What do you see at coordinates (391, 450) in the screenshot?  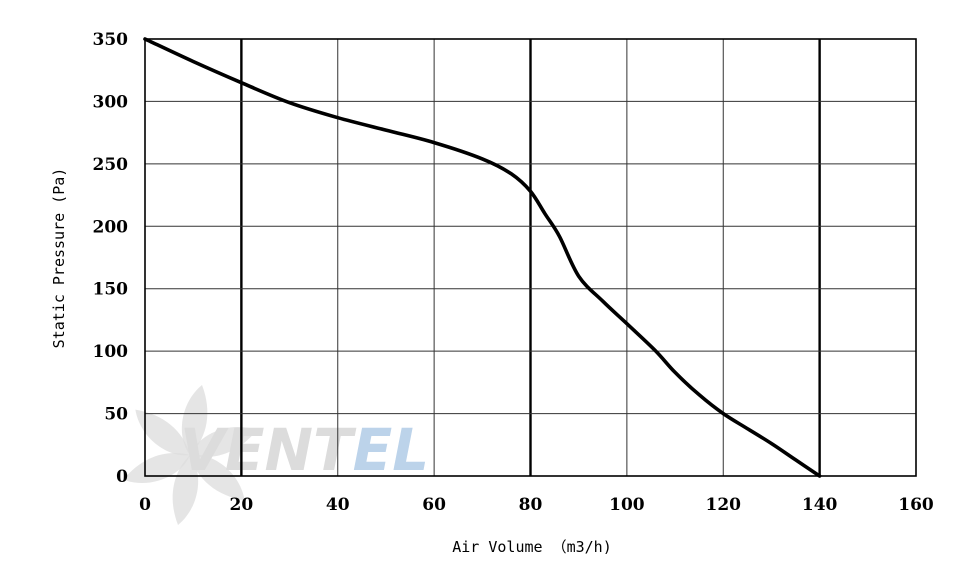 I see `watermark-text-light: EL` at bounding box center [391, 450].